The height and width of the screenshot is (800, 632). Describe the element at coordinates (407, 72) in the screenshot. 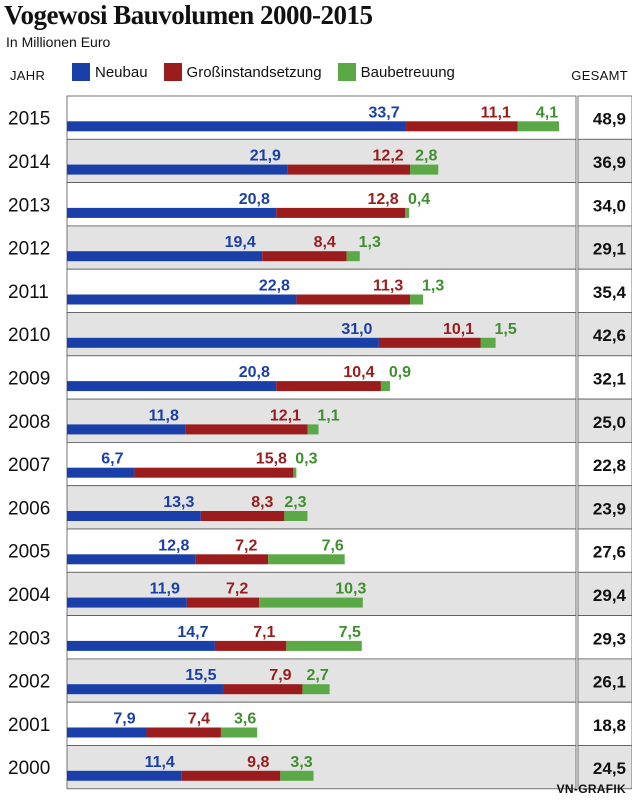

I see `legend-label-baubetreuung: Baubetreuung` at that location.